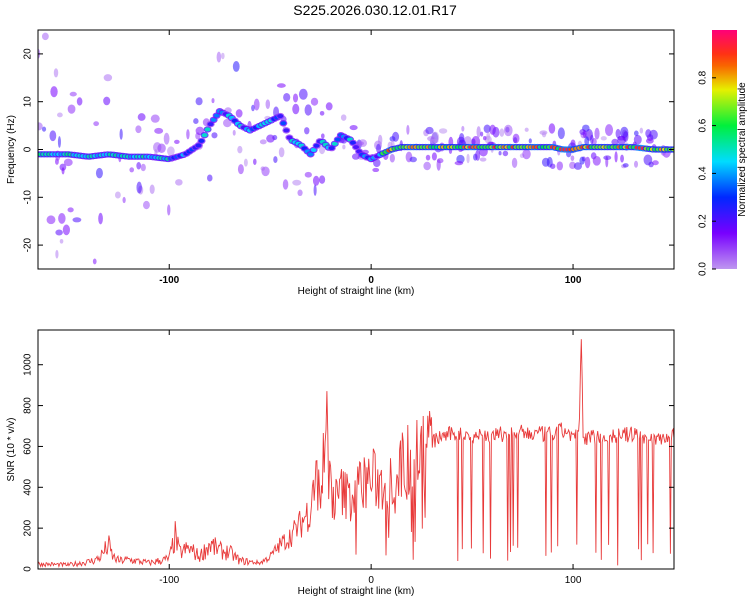 The image size is (750, 600). I want to click on bottom-x-tick-label: -100, so click(169, 580).